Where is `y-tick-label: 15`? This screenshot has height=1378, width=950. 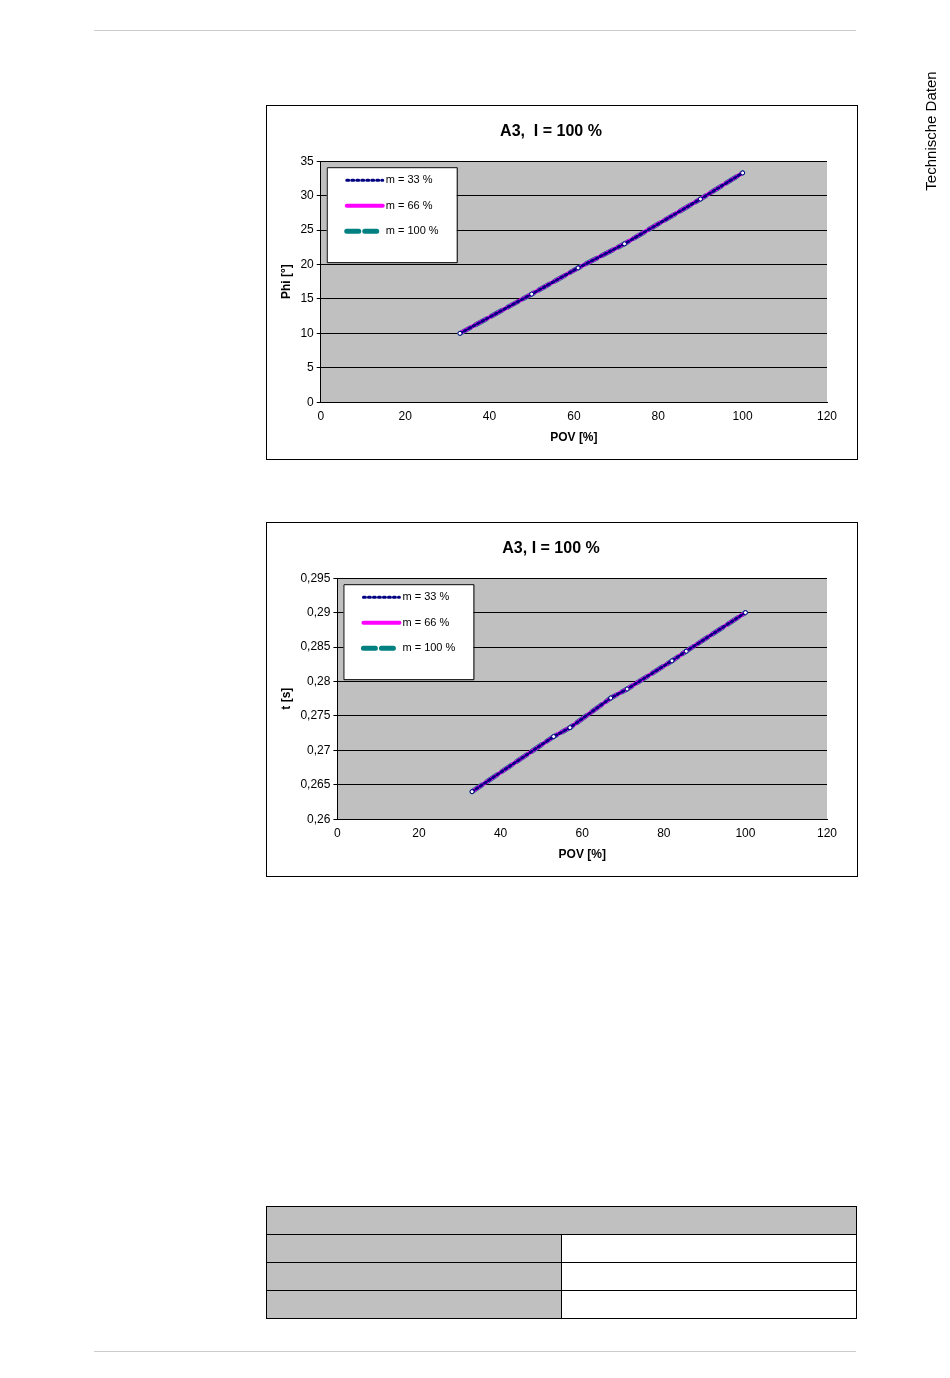 y-tick-label: 15 is located at coordinates (307, 298).